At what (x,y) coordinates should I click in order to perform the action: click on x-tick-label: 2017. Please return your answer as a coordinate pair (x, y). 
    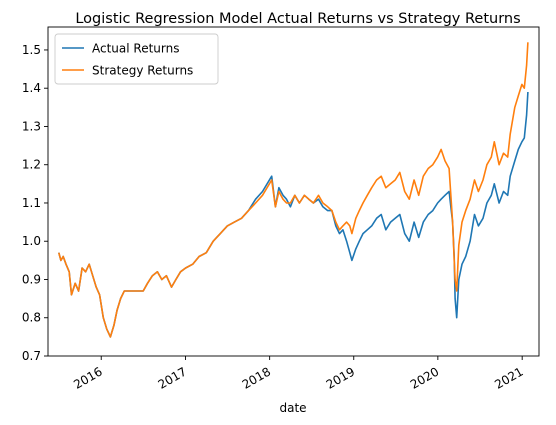
    Looking at the image, I should click on (172, 377).